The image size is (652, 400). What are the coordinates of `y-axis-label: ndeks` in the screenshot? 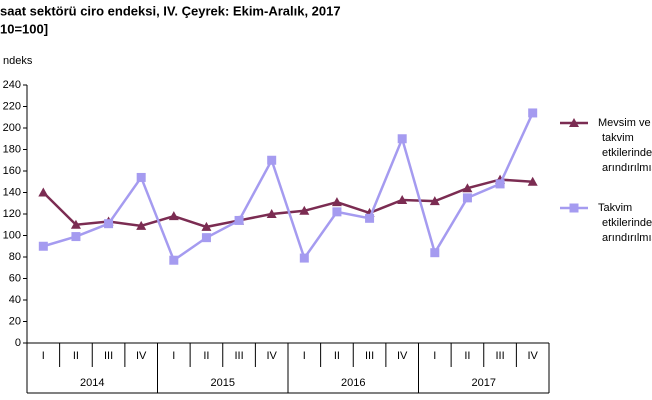 It's located at (18, 61).